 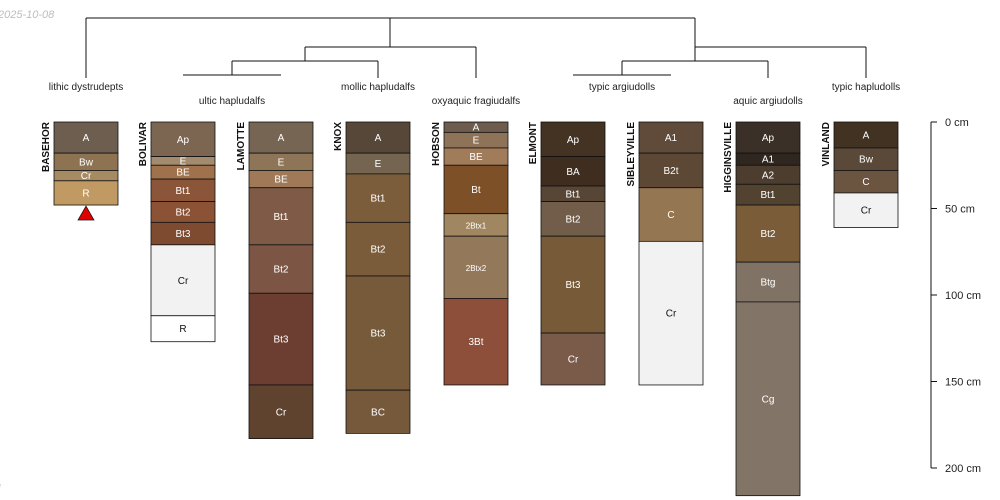 What do you see at coordinates (476, 47) in the screenshot?
I see `dendrogram` at bounding box center [476, 47].